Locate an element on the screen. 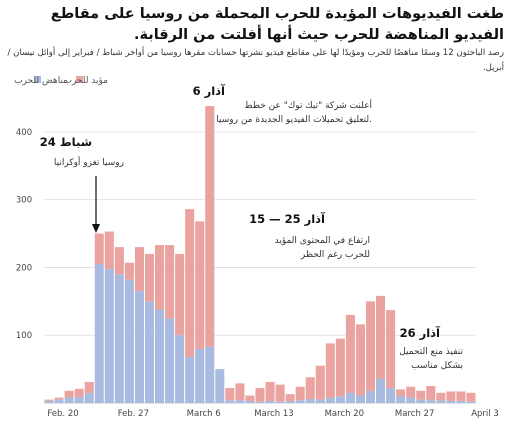 This screenshot has width=512, height=428. annotation-date: 6 آذار is located at coordinates (209, 91).